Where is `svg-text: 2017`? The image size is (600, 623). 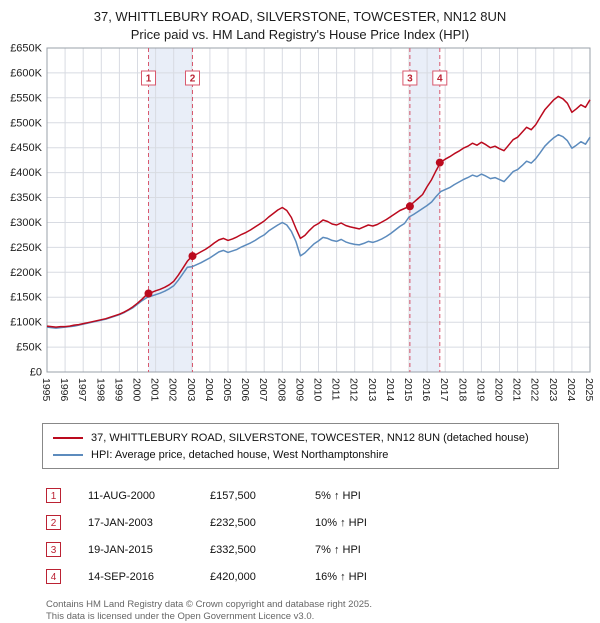 svg-text: 2017 is located at coordinates (444, 390).